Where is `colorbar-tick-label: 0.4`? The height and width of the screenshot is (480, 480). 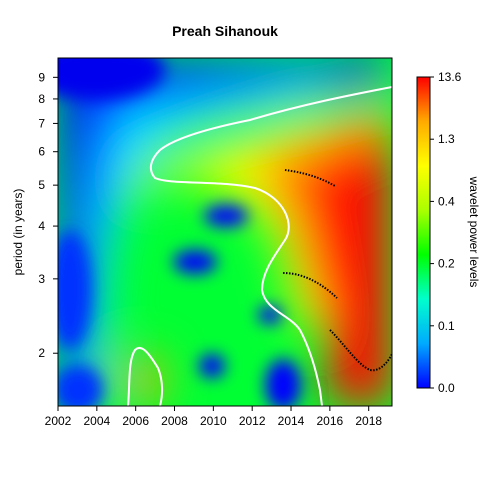
colorbar-tick-label: 0.4 is located at coordinates (446, 201).